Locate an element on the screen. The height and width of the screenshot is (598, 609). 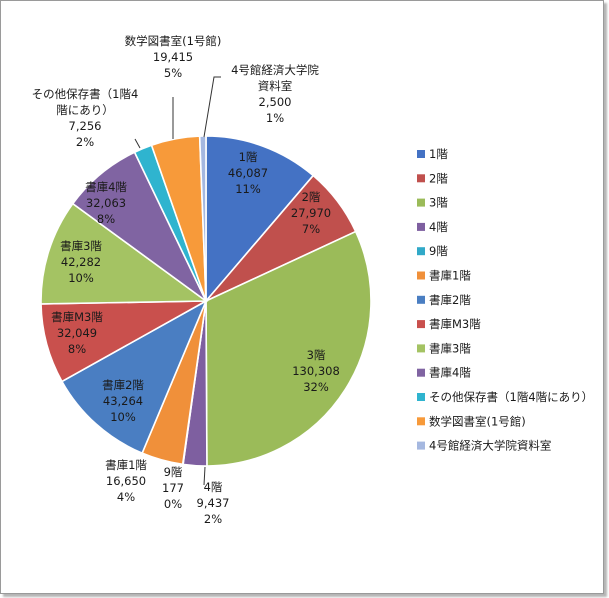
legend-entry: 4号館経済大学院資料室 is located at coordinates (490, 446).